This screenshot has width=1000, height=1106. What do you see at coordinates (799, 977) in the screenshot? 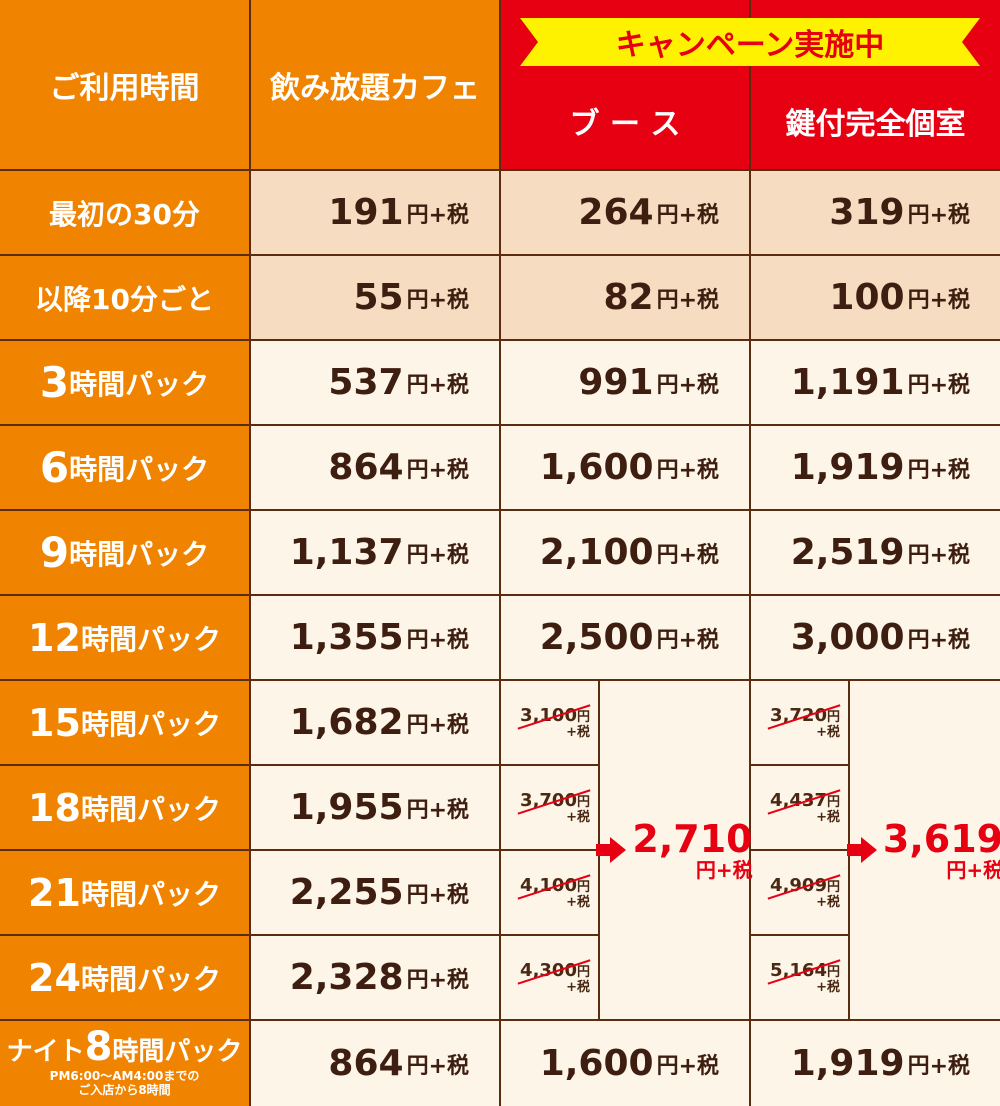
I see `room-old-price: 5,164円 +税` at bounding box center [799, 977].